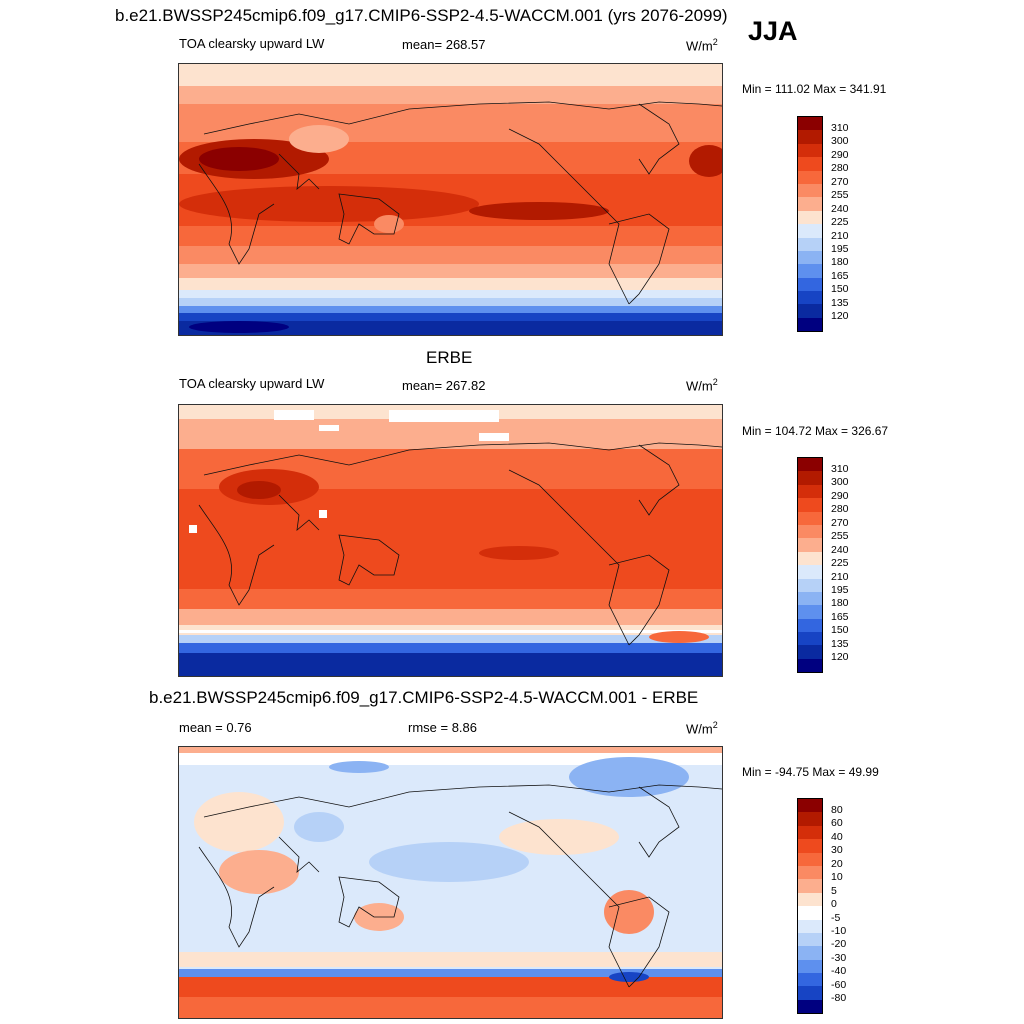  I want to click on panel1-coastlines, so click(460, 203).